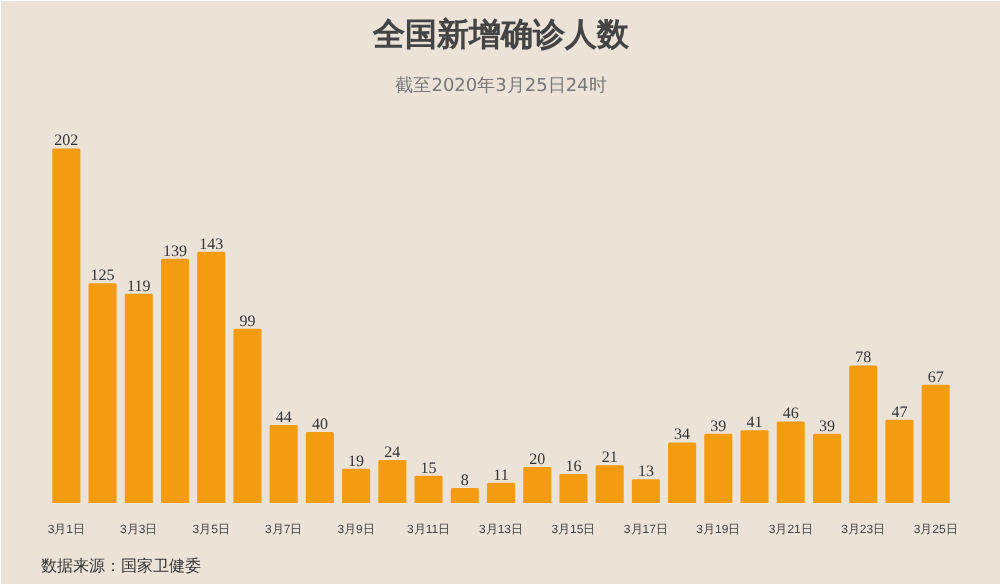  What do you see at coordinates (501, 34) in the screenshot?
I see `chart-title: 全国新增确诊人数` at bounding box center [501, 34].